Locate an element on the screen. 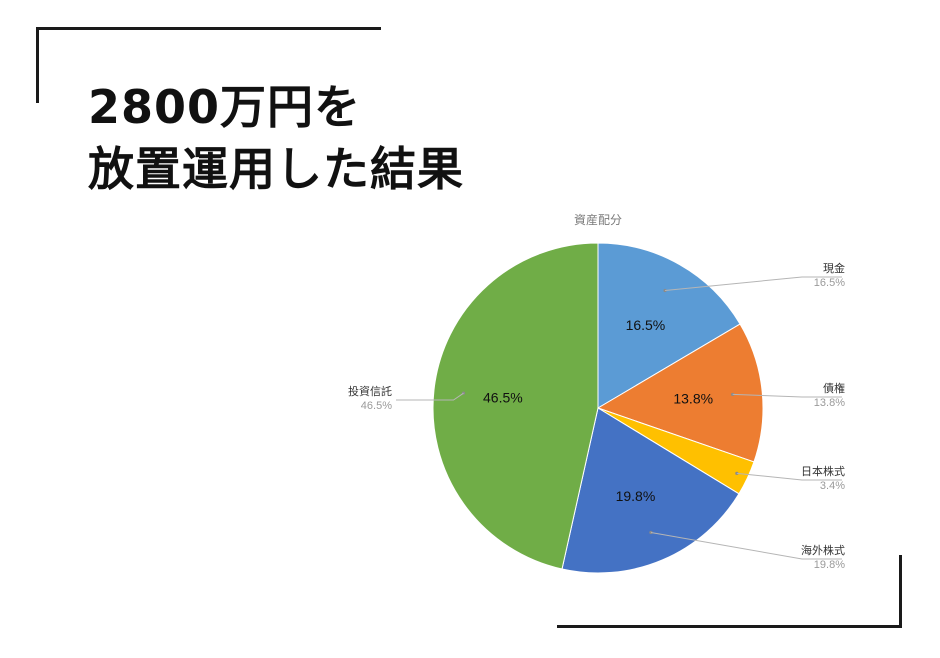  category-value-label: 3.4% is located at coordinates (832, 486).